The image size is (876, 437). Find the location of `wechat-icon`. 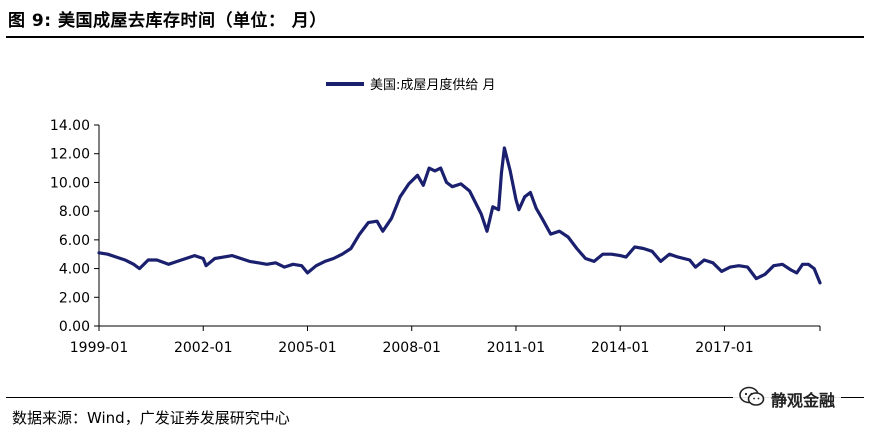

wechat-icon is located at coordinates (752, 399).